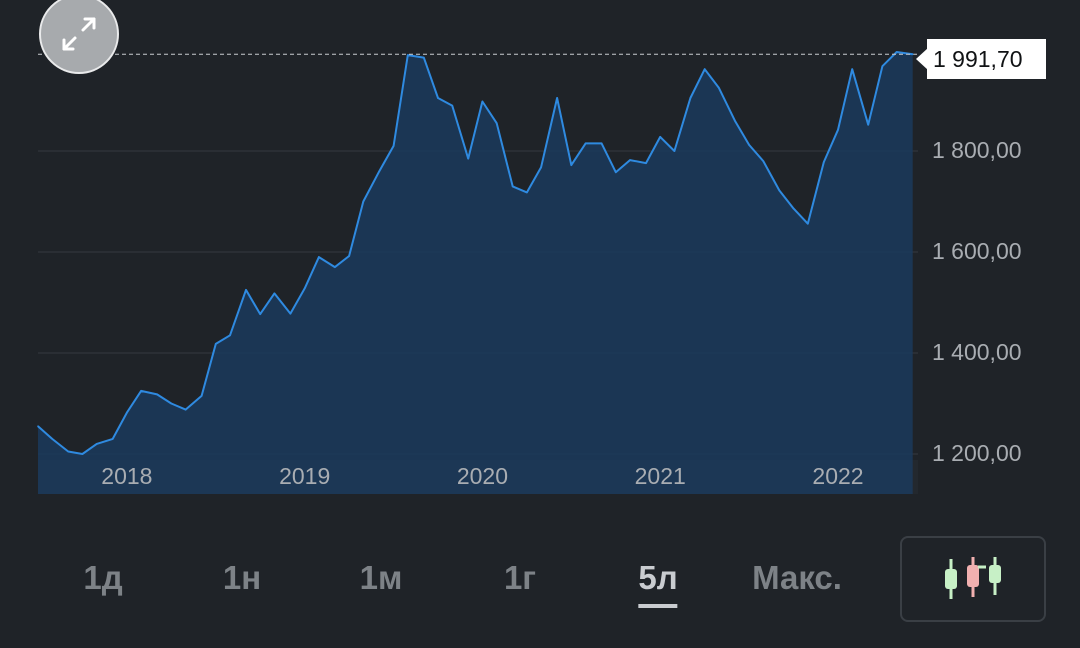 This screenshot has width=1080, height=648. Describe the element at coordinates (450, 580) in the screenshot. I see `time-range-tabs: 1д 1н 1м 1г 5л Макс.` at that location.